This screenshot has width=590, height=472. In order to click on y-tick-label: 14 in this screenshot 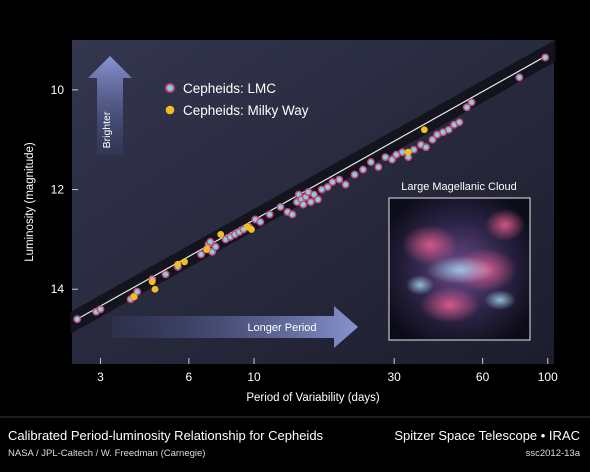, I will do `click(58, 289)`.